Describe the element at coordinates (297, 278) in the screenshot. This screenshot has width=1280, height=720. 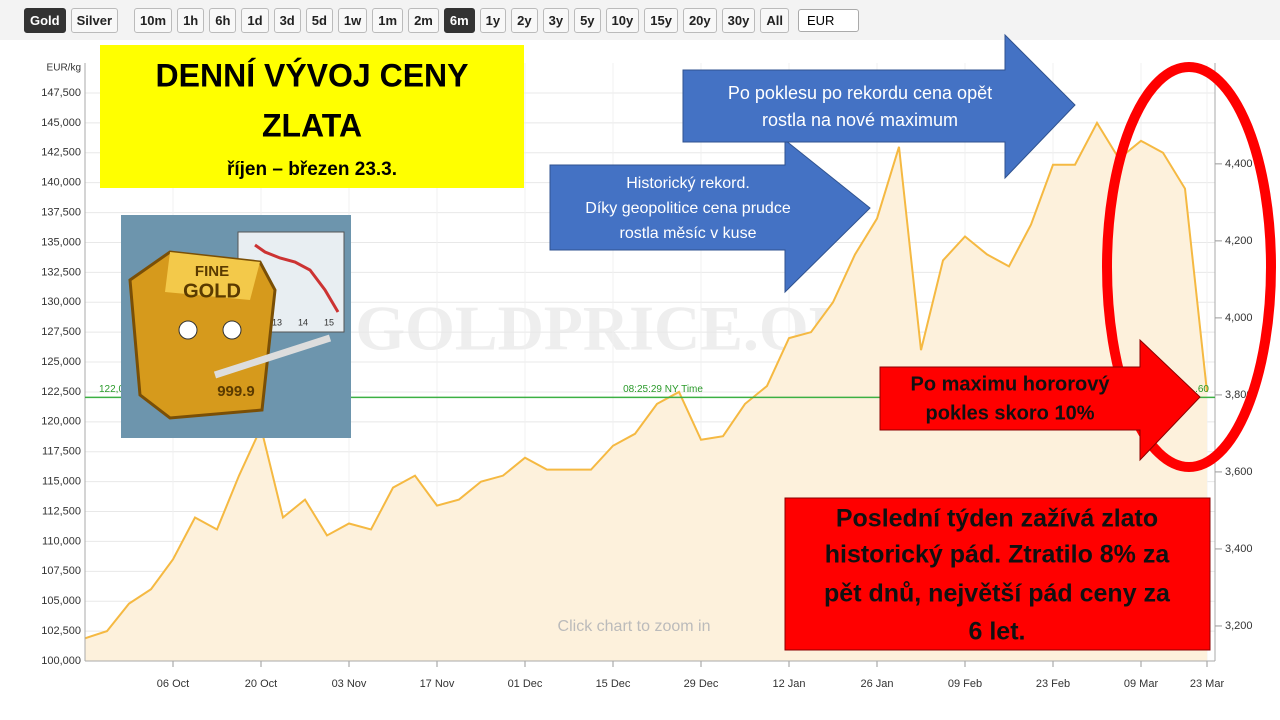
I see `mini-line` at that location.